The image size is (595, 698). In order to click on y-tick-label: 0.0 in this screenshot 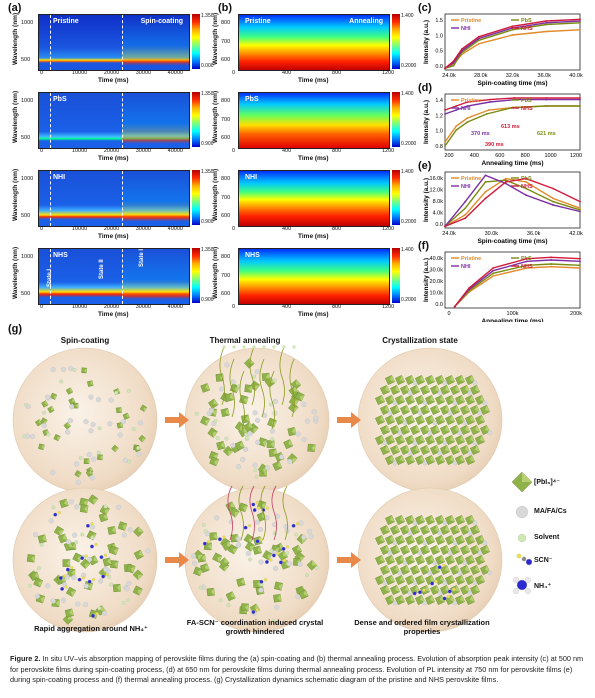, I will do `click(439, 67)`.